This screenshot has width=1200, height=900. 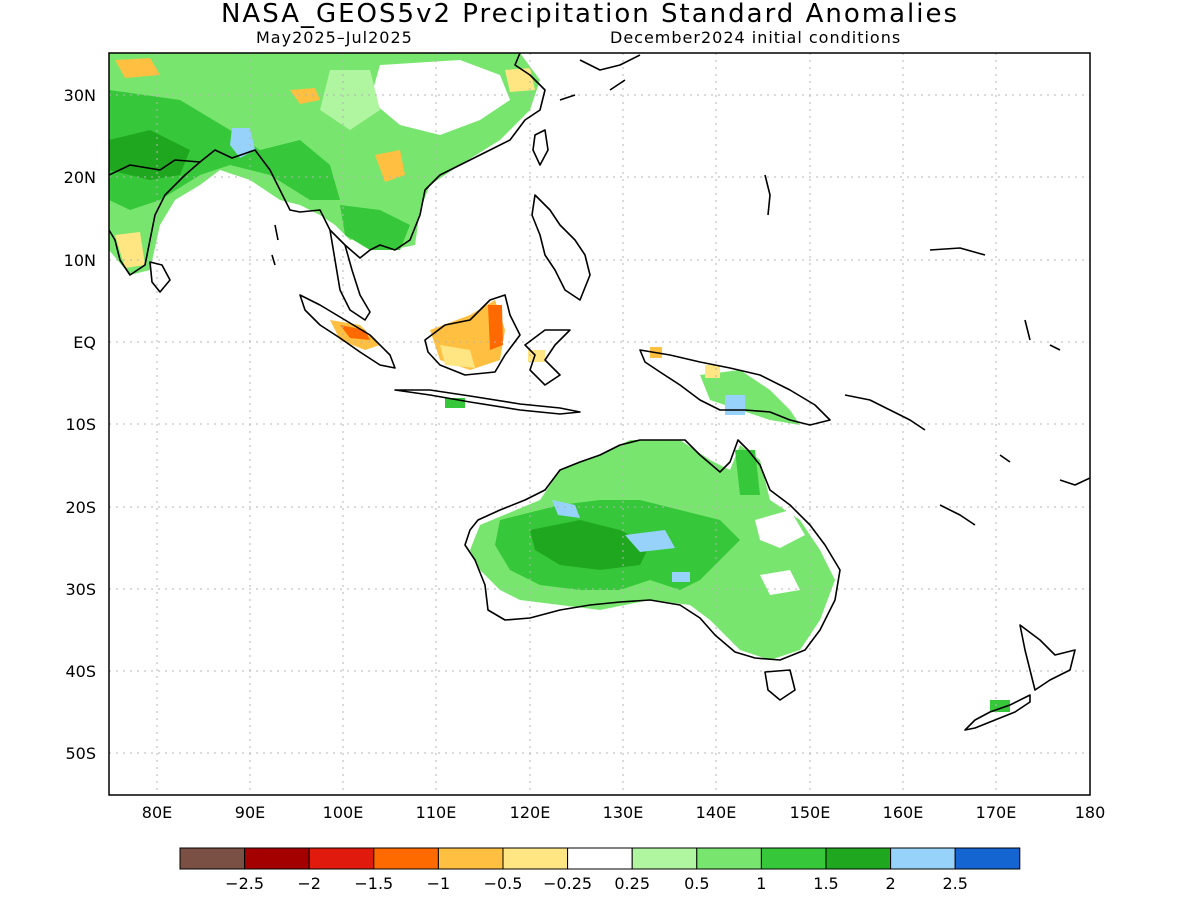 I want to click on lon-label: 90E, so click(x=250, y=812).